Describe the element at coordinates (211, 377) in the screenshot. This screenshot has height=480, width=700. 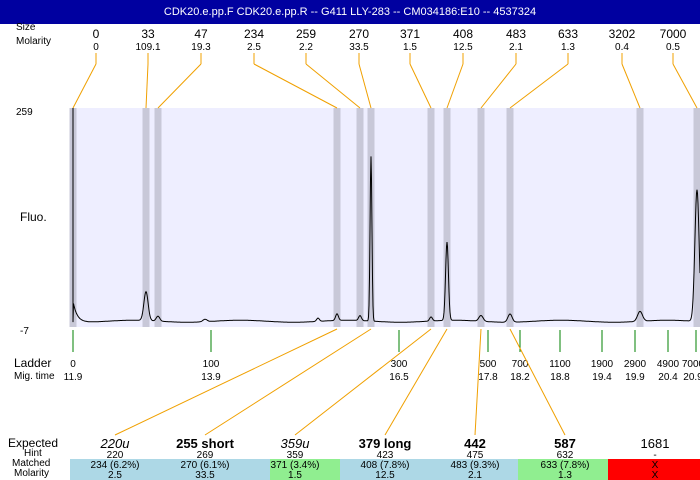
I see `ladder-time-label: 13.9` at that location.